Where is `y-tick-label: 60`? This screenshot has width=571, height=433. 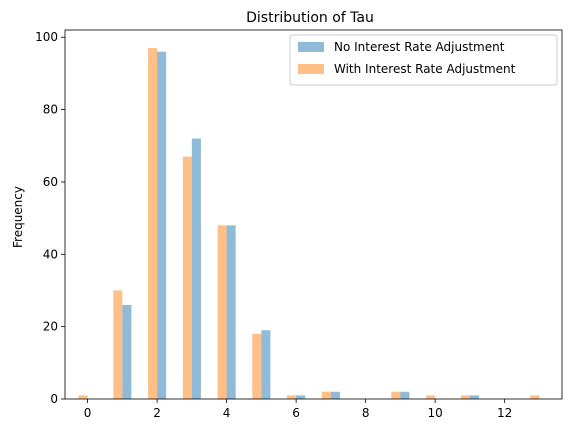
y-tick-label: 60 is located at coordinates (50, 182).